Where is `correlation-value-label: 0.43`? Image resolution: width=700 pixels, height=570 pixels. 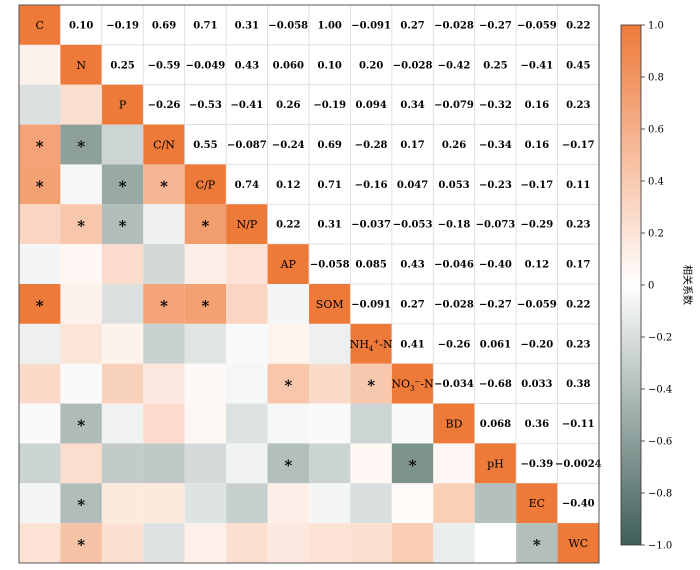
correlation-value-label: 0.43 is located at coordinates (412, 265).